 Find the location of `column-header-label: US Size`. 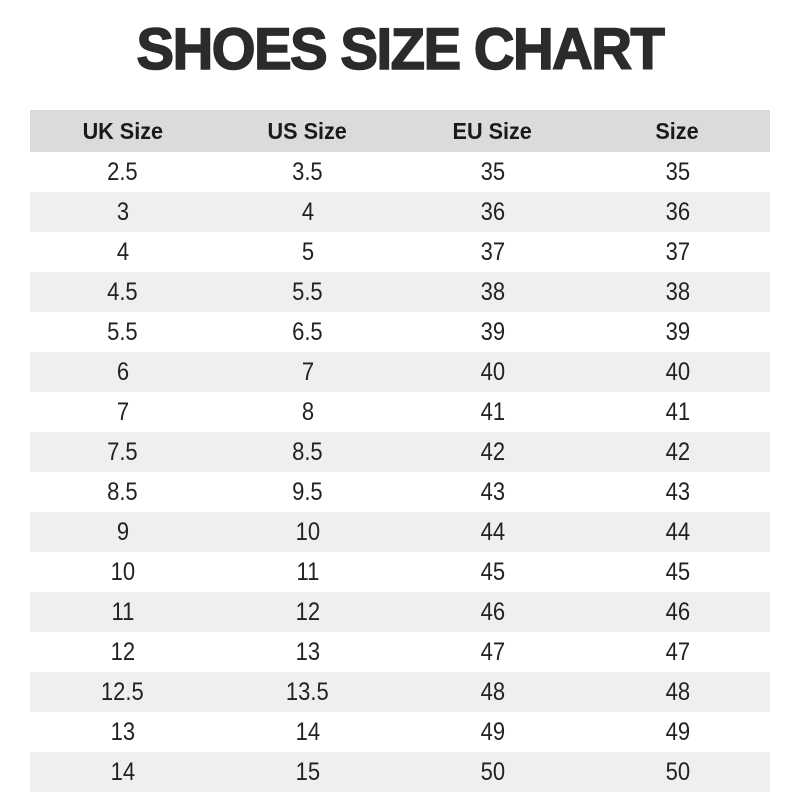

column-header-label: US Size is located at coordinates (307, 130).